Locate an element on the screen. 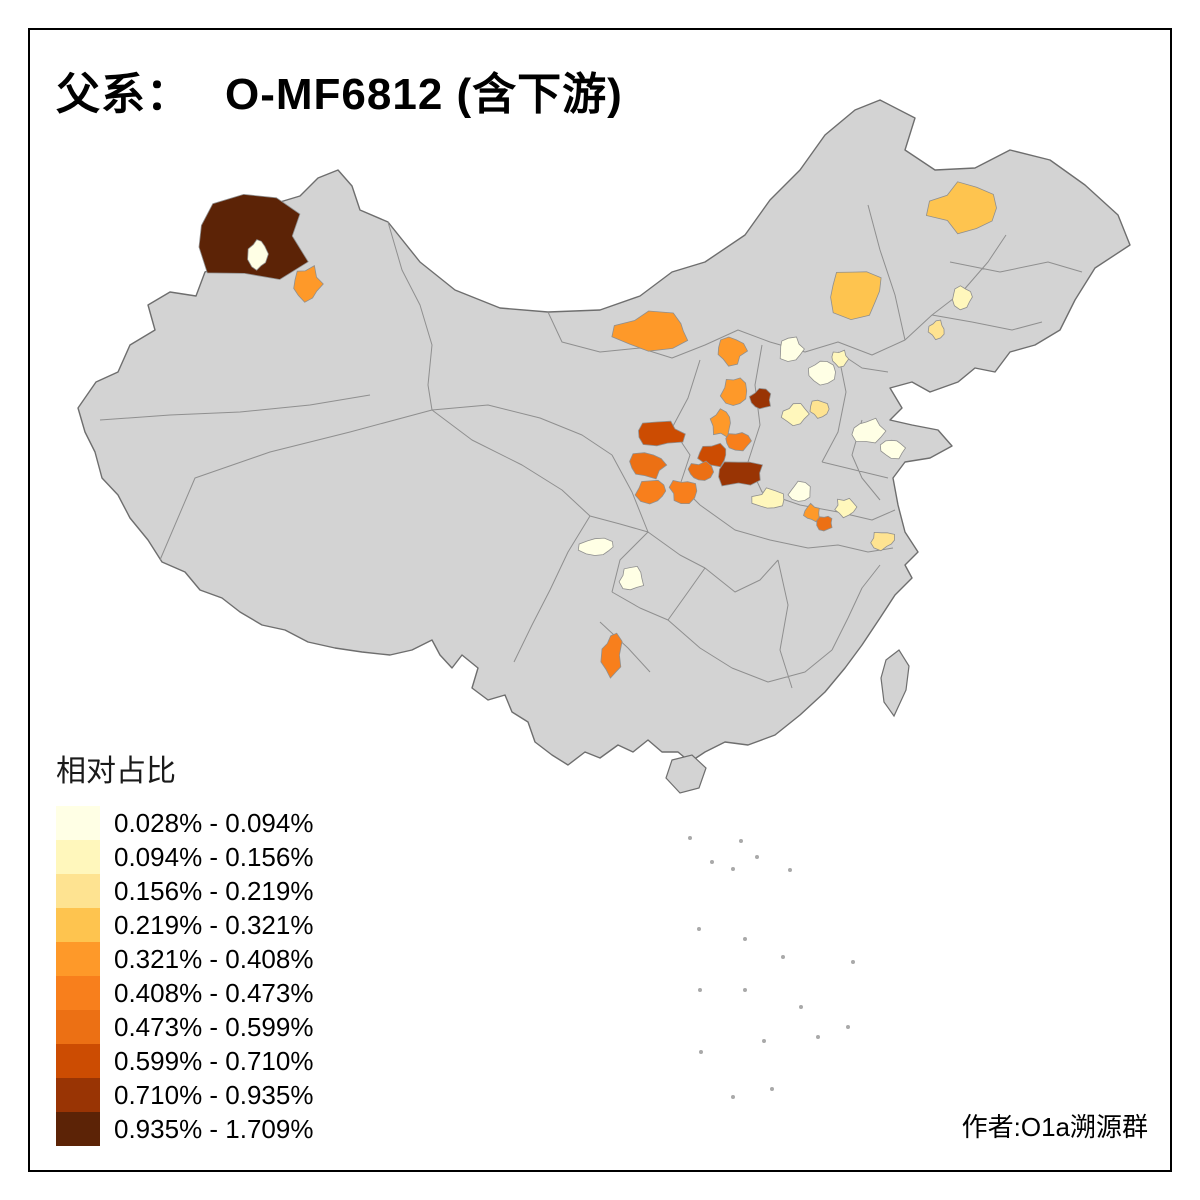 Image resolution: width=1200 pixels, height=1200 pixels. legend-label: 0.094% - 0.156% is located at coordinates (214, 856).